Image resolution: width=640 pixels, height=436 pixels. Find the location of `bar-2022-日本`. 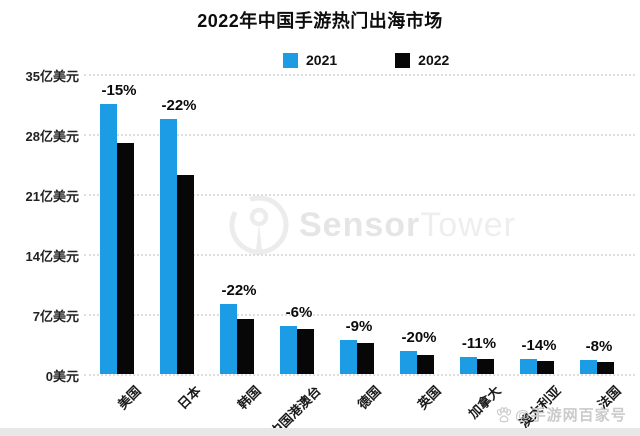

bar-2022-日本 is located at coordinates (185, 274).